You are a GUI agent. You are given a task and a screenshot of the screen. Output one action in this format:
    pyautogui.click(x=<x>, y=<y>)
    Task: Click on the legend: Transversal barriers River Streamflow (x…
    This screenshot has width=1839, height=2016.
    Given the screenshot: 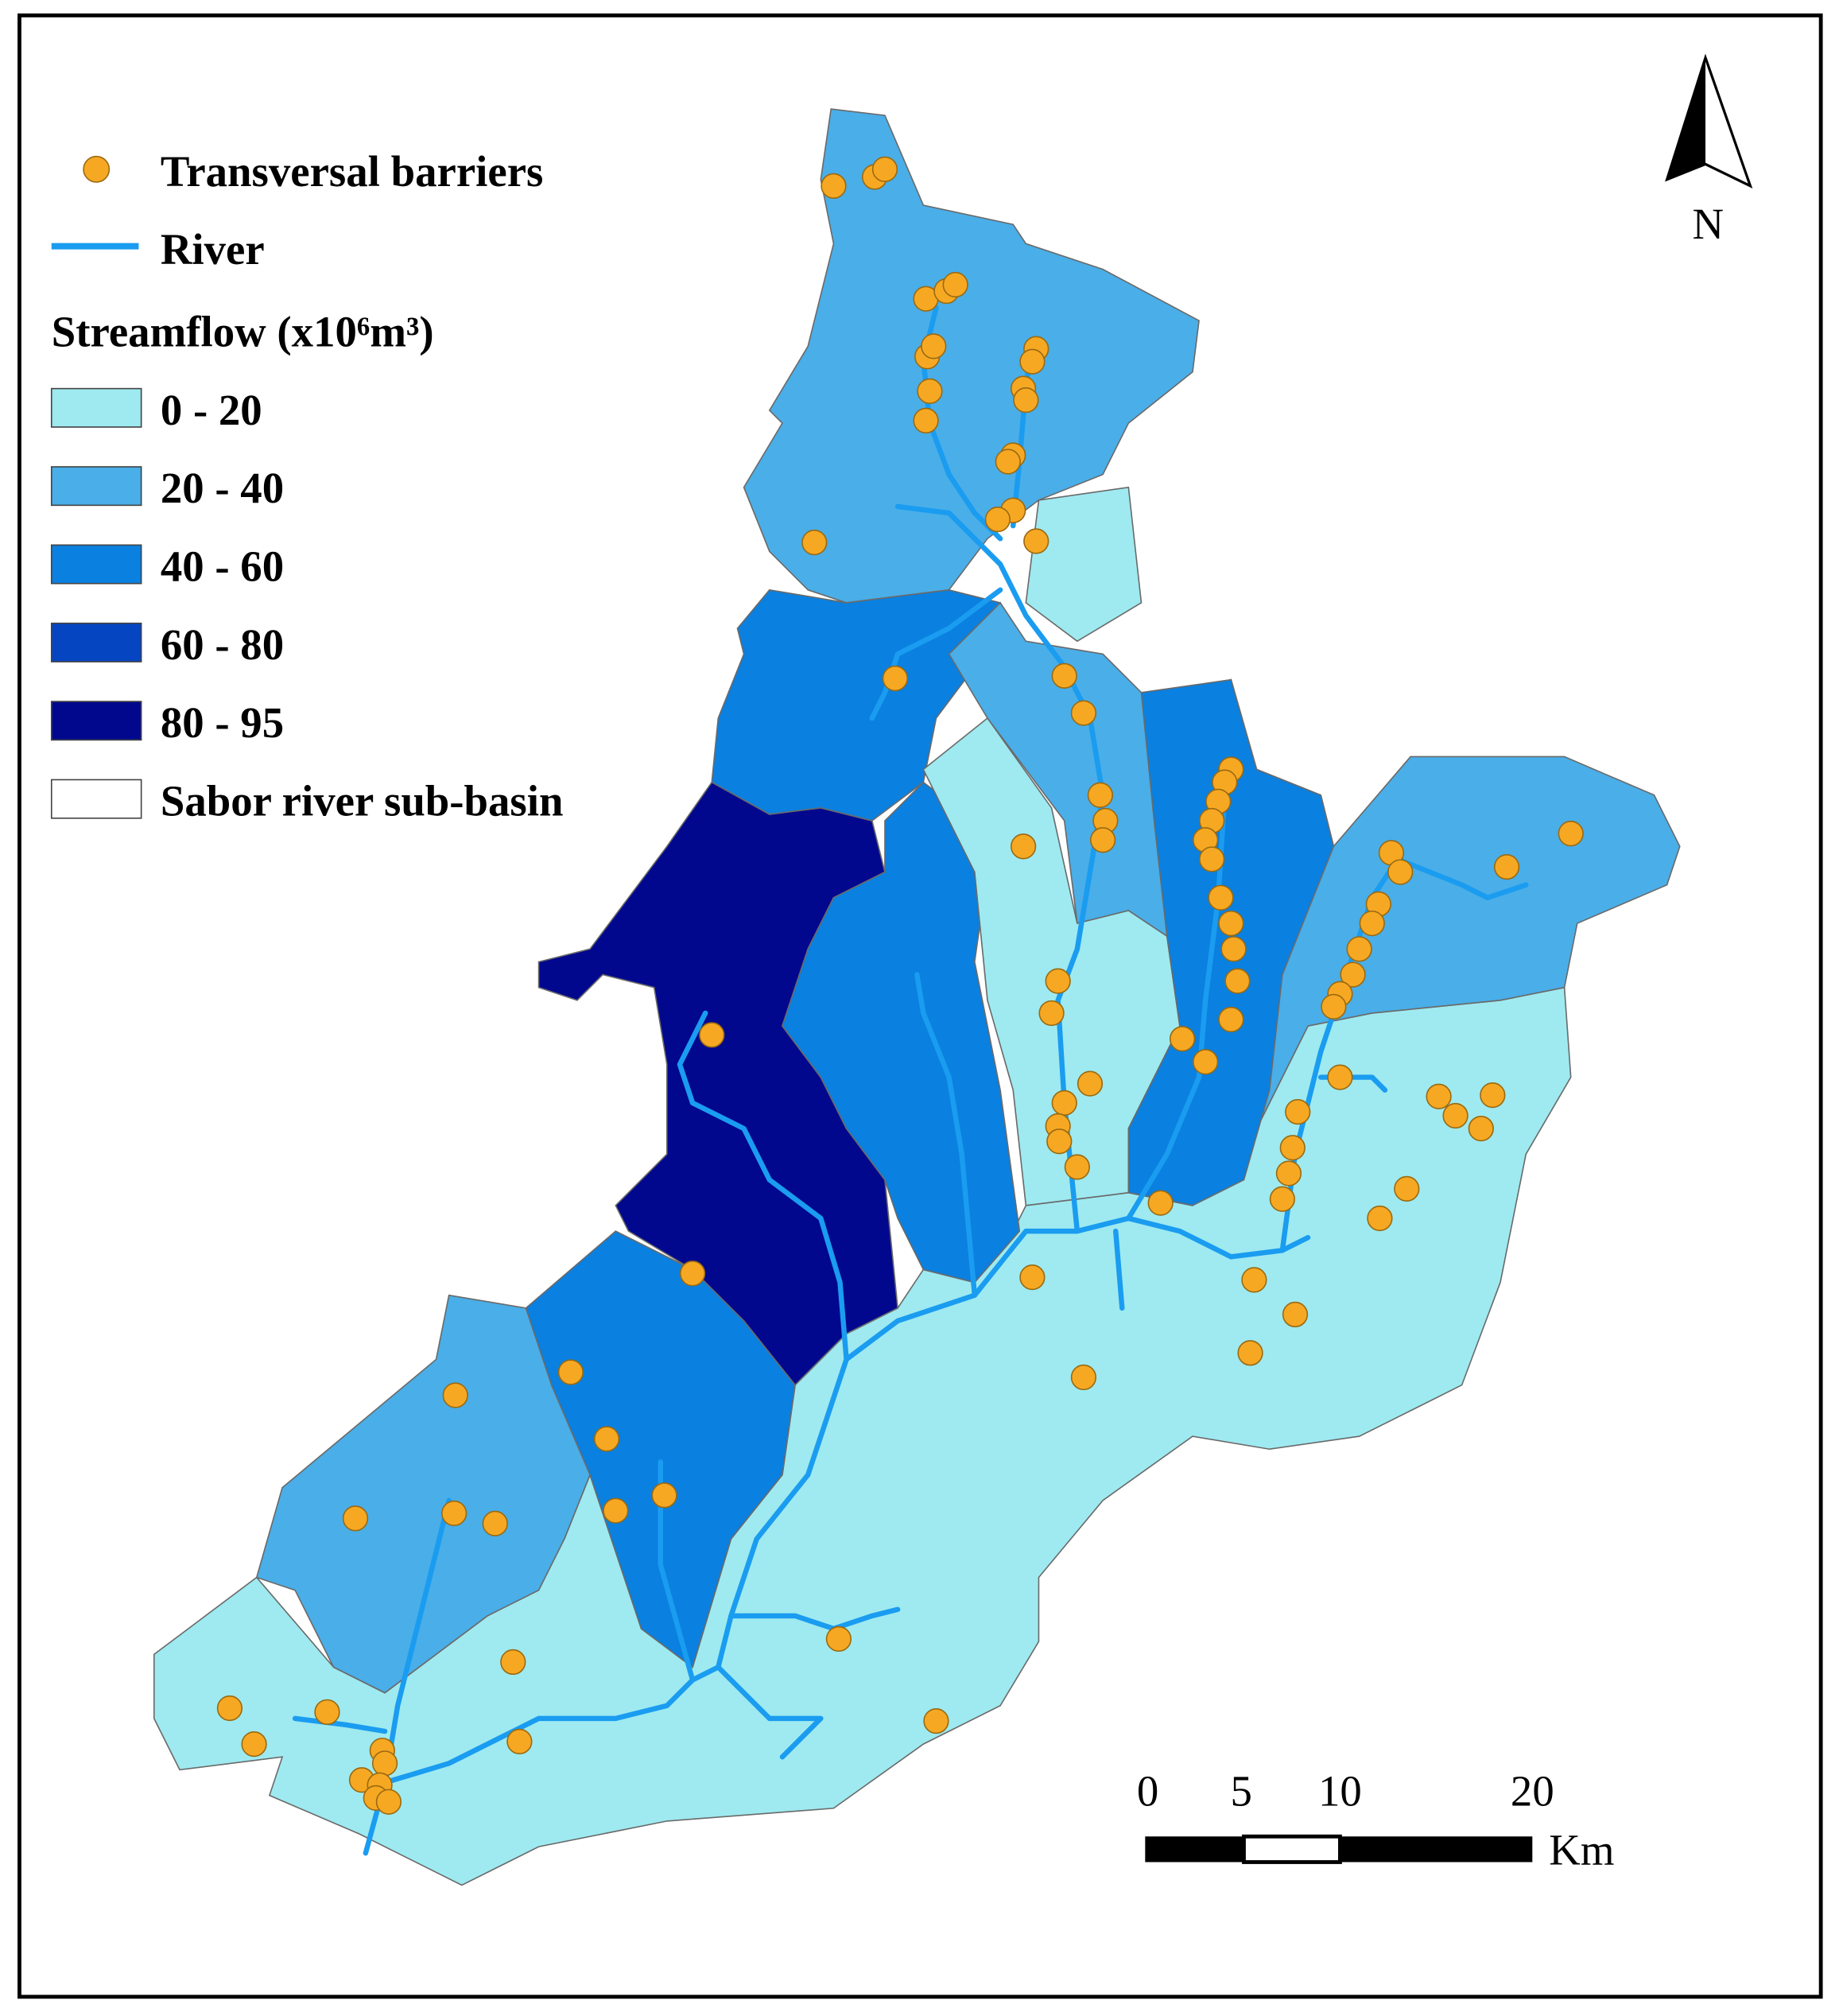 What is the action you would take?
    pyautogui.click(x=307, y=486)
    